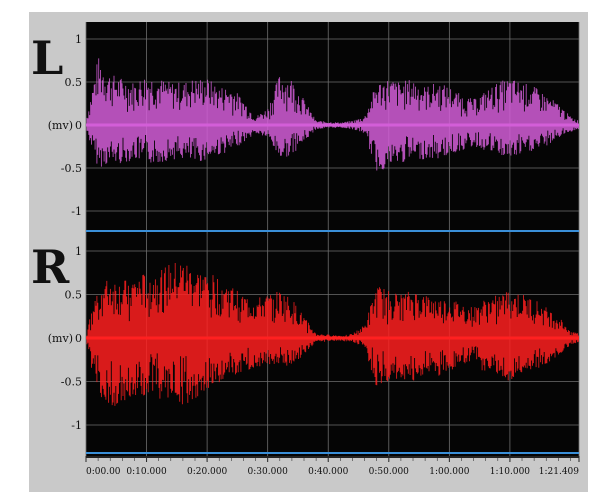 The width and height of the screenshot is (597, 495). What do you see at coordinates (146, 472) in the screenshot?
I see `x-tick-label: 0:10.000` at bounding box center [146, 472].